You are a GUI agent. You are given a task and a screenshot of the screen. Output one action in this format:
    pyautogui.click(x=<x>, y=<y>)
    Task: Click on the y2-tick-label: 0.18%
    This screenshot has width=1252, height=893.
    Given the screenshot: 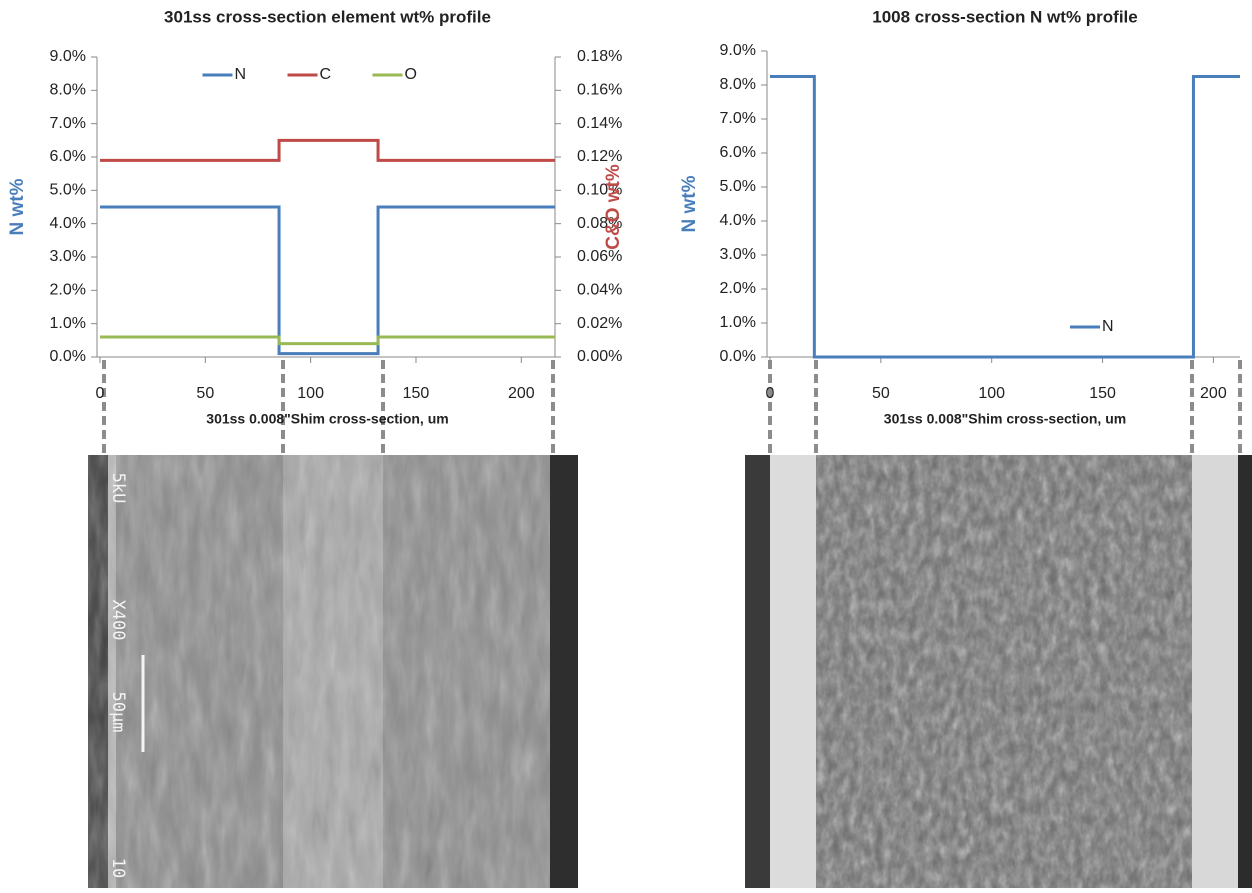 What is the action you would take?
    pyautogui.click(x=599, y=56)
    